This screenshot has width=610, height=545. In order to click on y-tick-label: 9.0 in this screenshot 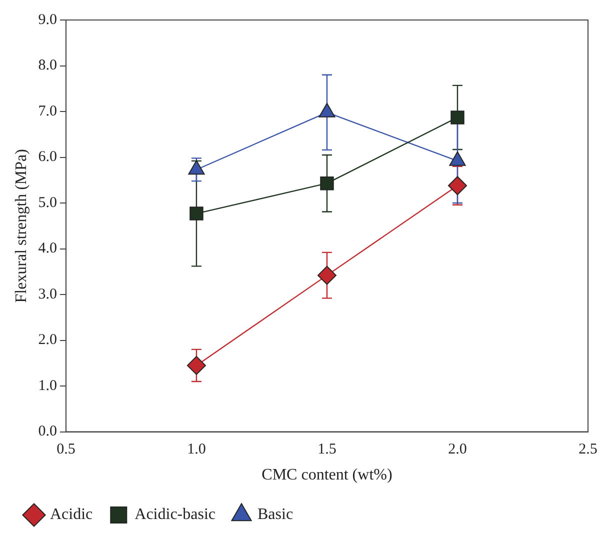, I will do `click(47, 20)`.